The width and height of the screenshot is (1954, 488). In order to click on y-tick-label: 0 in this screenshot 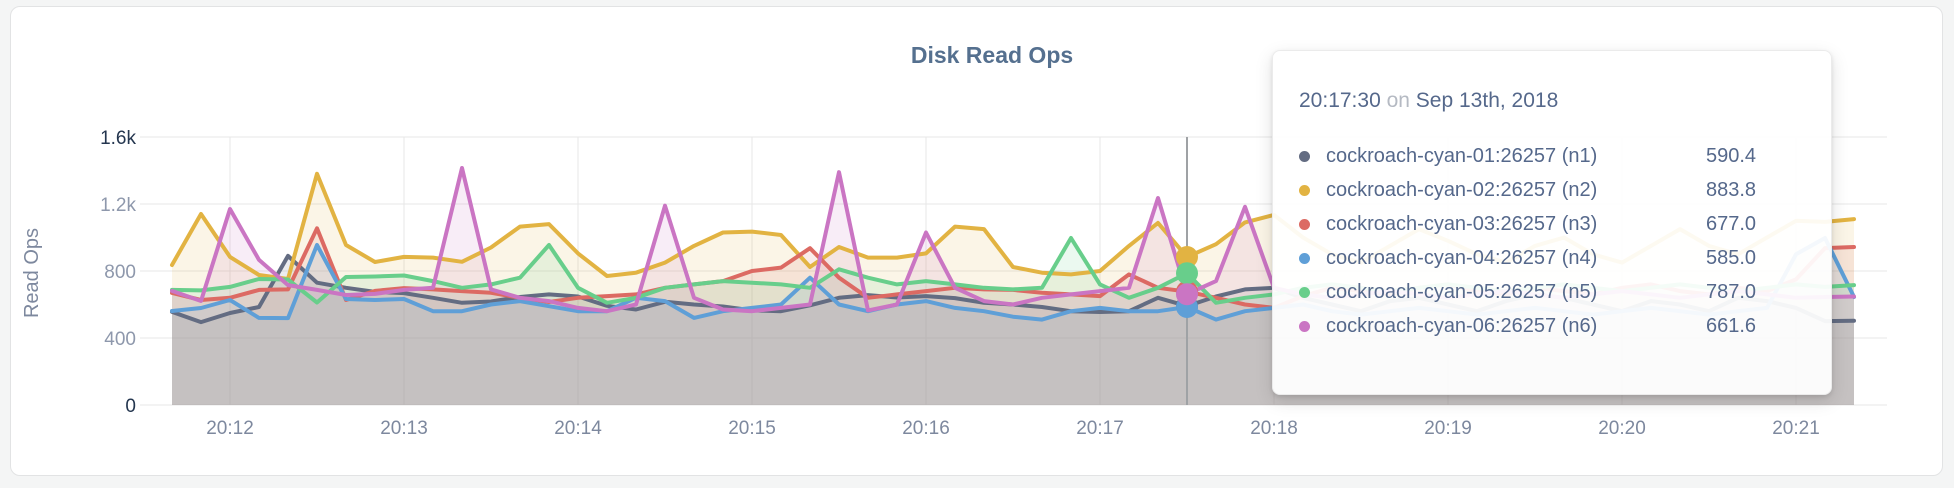, I will do `click(130, 406)`.